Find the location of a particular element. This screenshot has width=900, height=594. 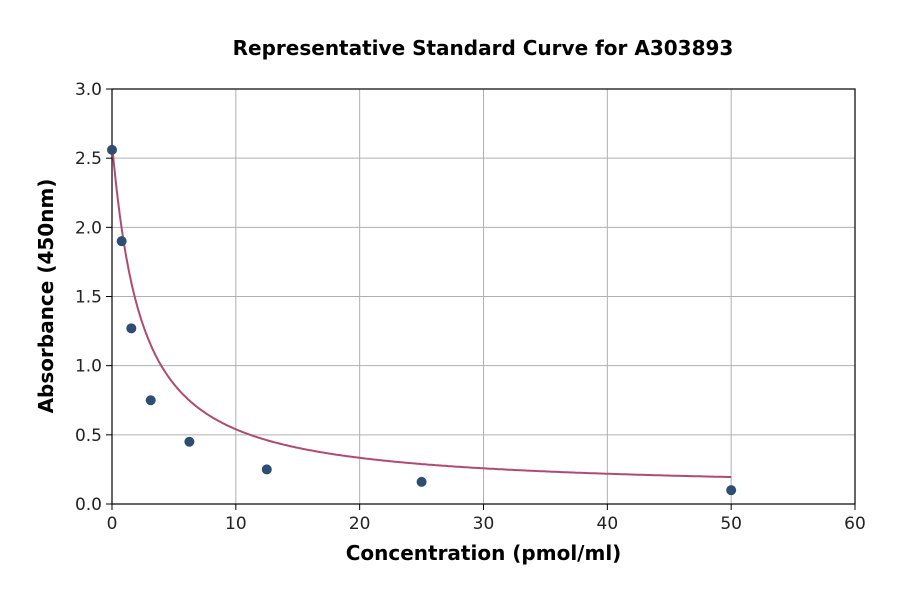

y-tick-label: 1.0 is located at coordinates (88, 367).